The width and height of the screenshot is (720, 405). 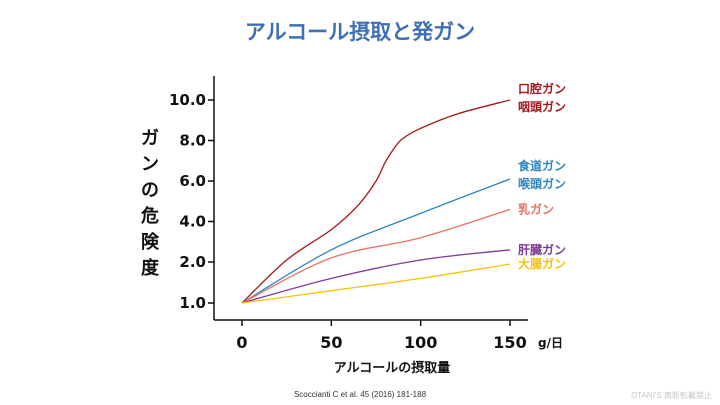 What do you see at coordinates (550, 343) in the screenshot?
I see `x-axis-unit: g/日` at bounding box center [550, 343].